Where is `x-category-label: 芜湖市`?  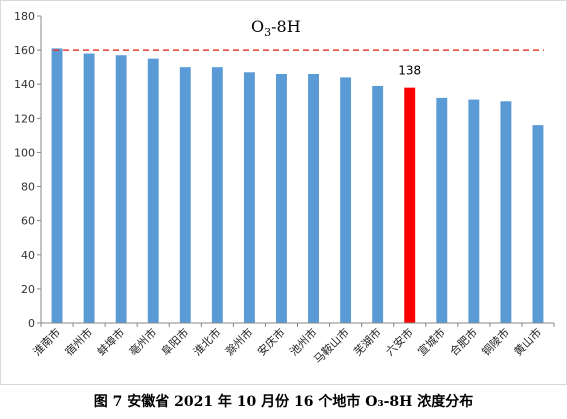
x-category-label: 芜湖市 is located at coordinates (367, 341).